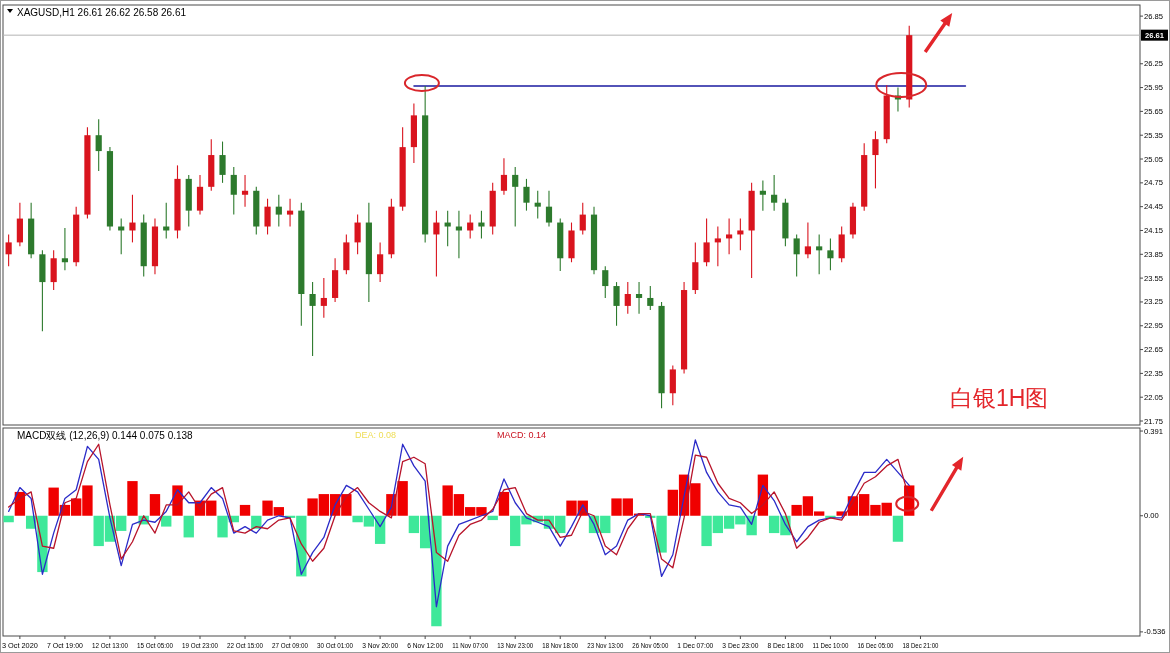  What do you see at coordinates (650, 646) in the screenshot?
I see `x-tick-label: 26 Nov 05:00` at bounding box center [650, 646].